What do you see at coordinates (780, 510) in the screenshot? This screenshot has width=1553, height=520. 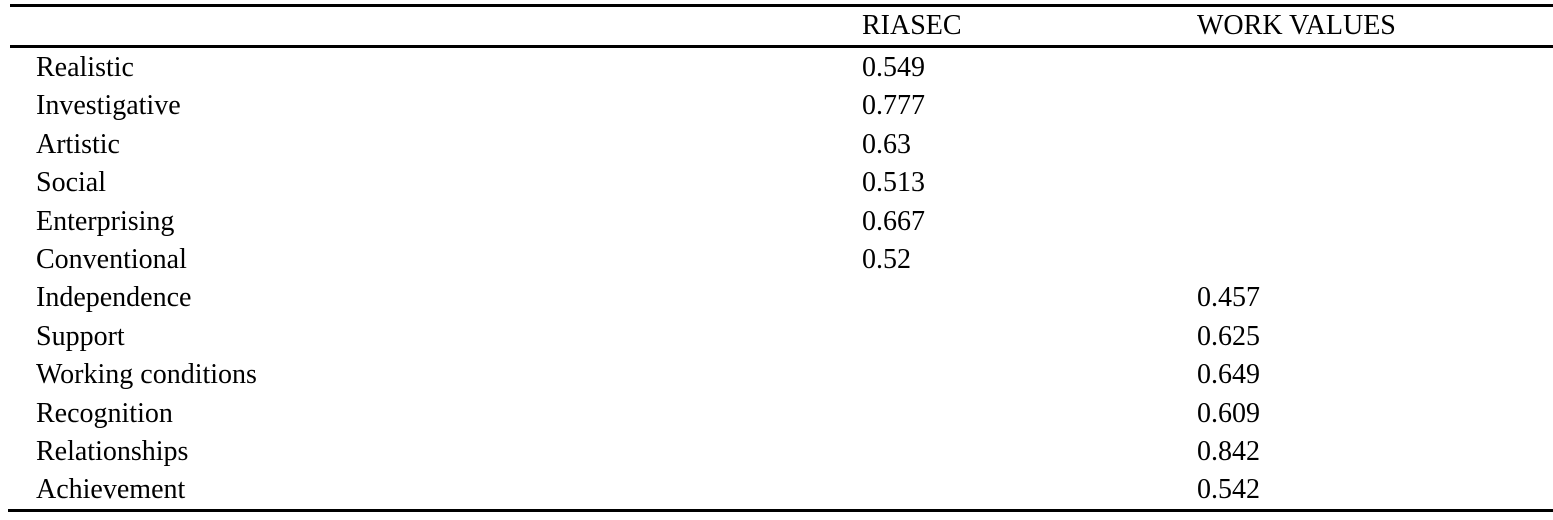 I see `bottom-rule` at bounding box center [780, 510].